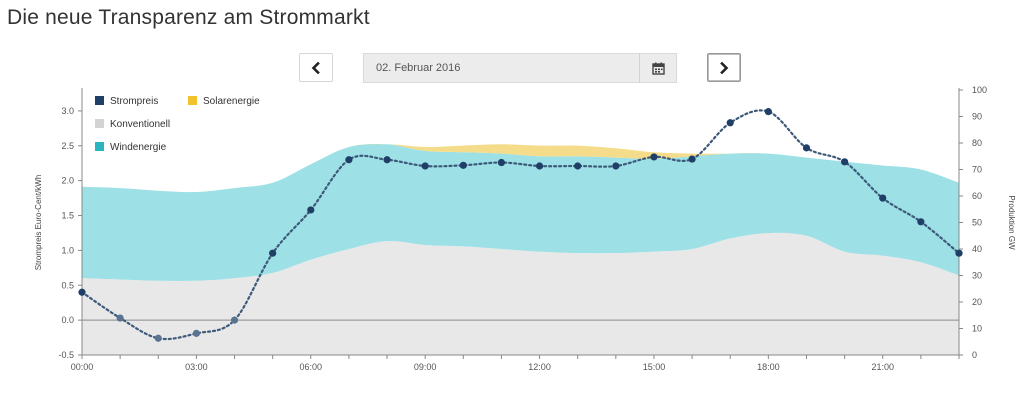  Describe the element at coordinates (425, 367) in the screenshot. I see `x-tick-label: 09:00` at that location.